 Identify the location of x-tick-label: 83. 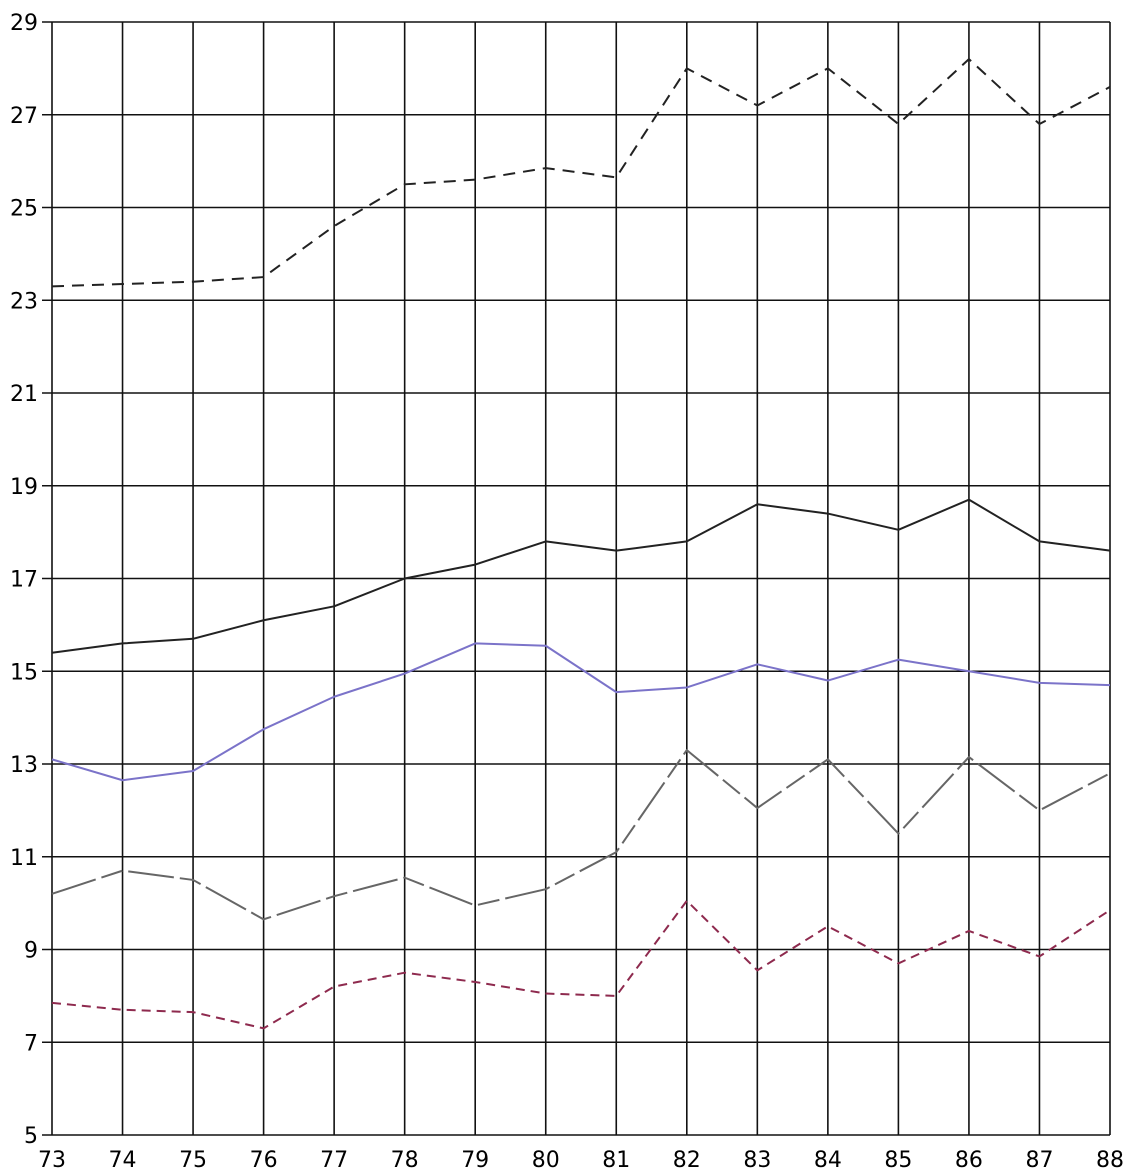
(757, 1160).